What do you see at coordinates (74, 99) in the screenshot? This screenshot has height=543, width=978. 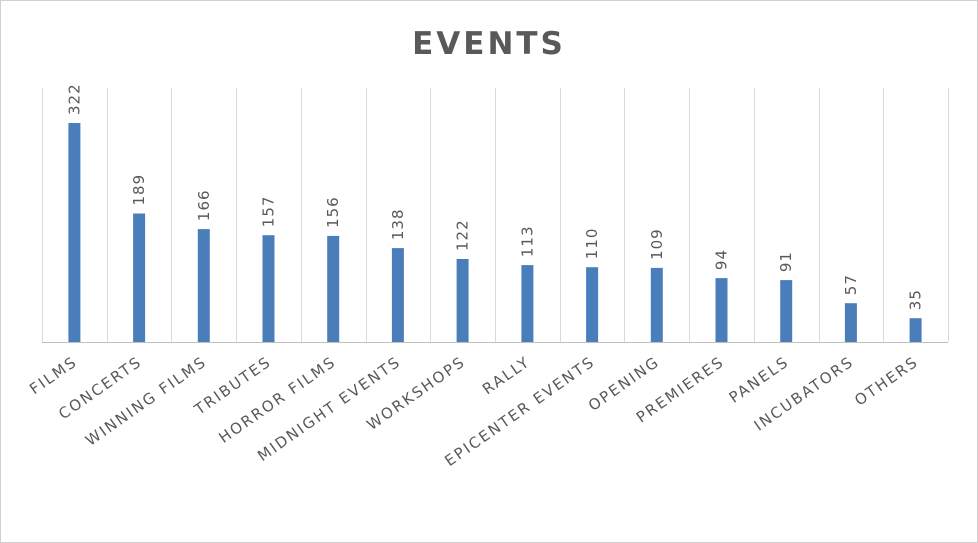 I see `data-label: 322` at bounding box center [74, 99].